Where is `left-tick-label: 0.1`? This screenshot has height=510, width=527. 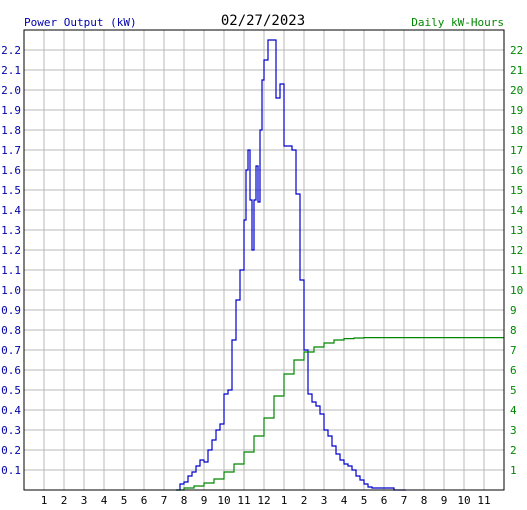 left-tick-label: 0.1 is located at coordinates (11, 470).